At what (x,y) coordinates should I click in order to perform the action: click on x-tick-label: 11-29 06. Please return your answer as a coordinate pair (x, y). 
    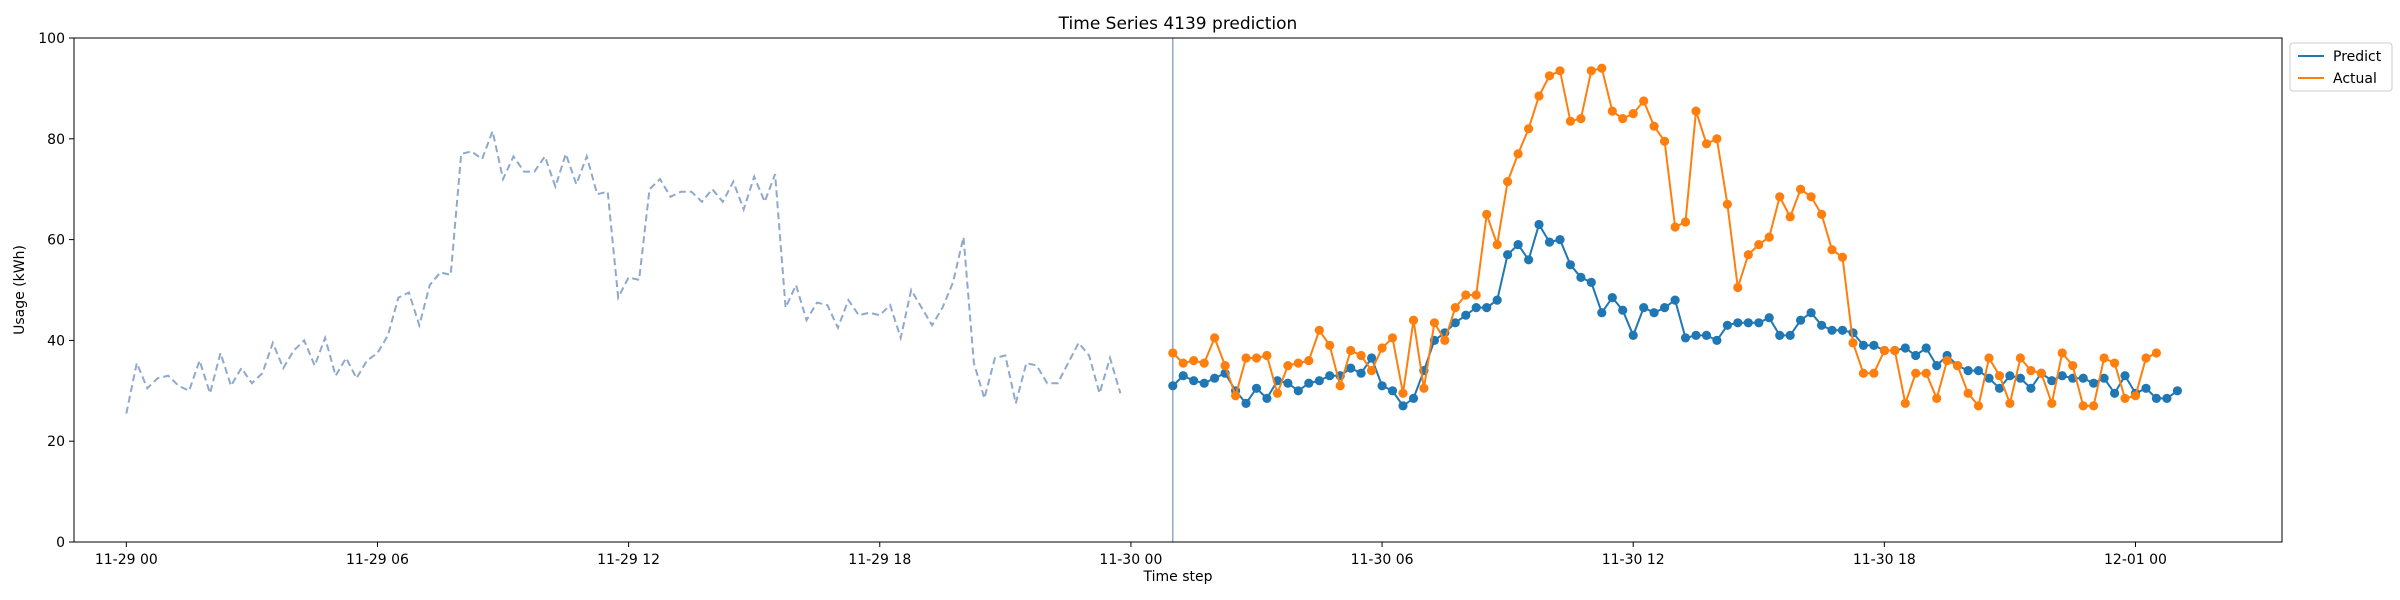
    Looking at the image, I should click on (377, 560).